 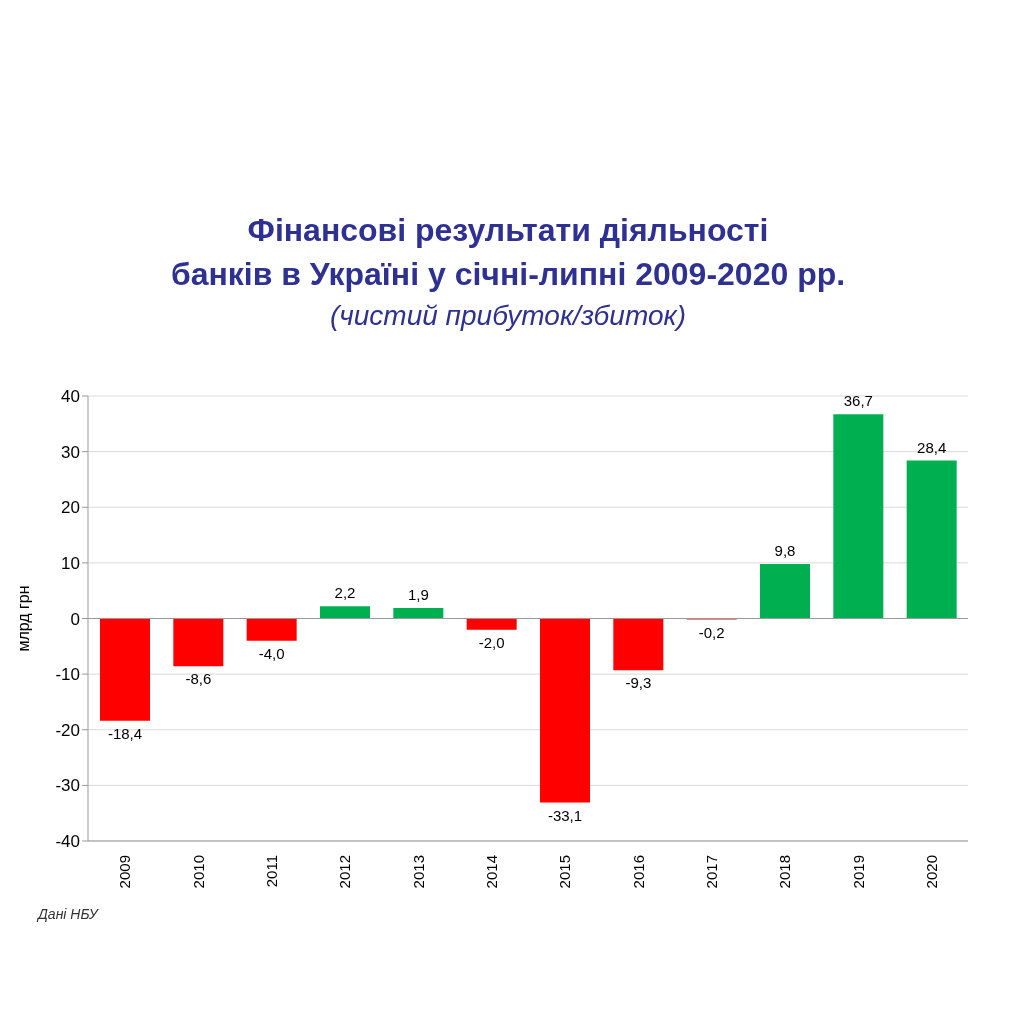 I want to click on data-label: -2,0, so click(x=491, y=642).